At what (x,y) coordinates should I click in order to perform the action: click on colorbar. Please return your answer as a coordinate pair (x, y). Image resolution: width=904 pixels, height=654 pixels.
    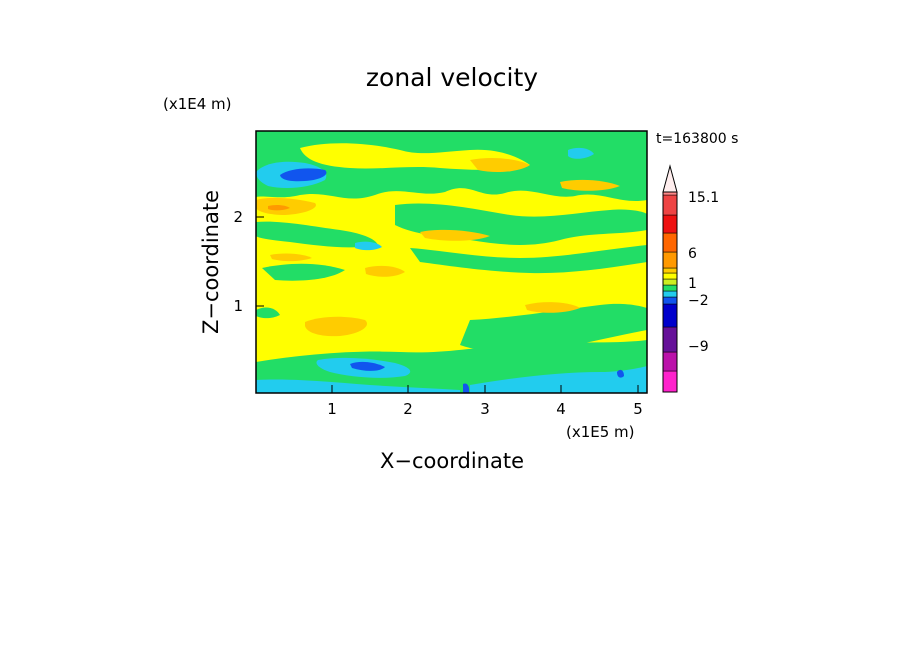
    Looking at the image, I should click on (670, 278).